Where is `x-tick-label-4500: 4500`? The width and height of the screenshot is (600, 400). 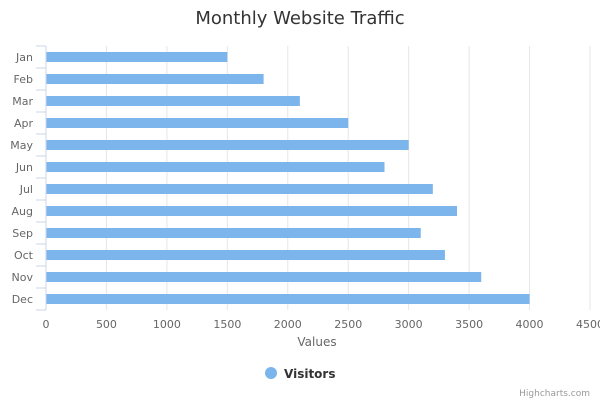
x-tick-label-4500: 4500 is located at coordinates (588, 324).